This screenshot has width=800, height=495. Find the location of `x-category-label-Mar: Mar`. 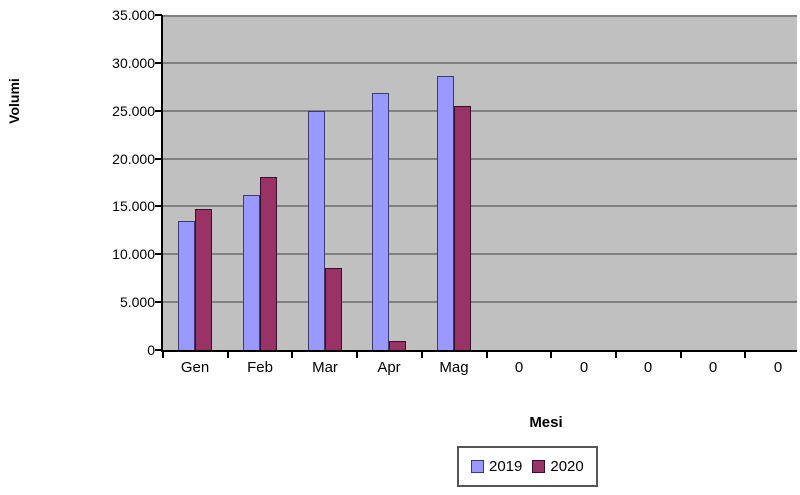

x-category-label-Mar: Mar is located at coordinates (325, 367).